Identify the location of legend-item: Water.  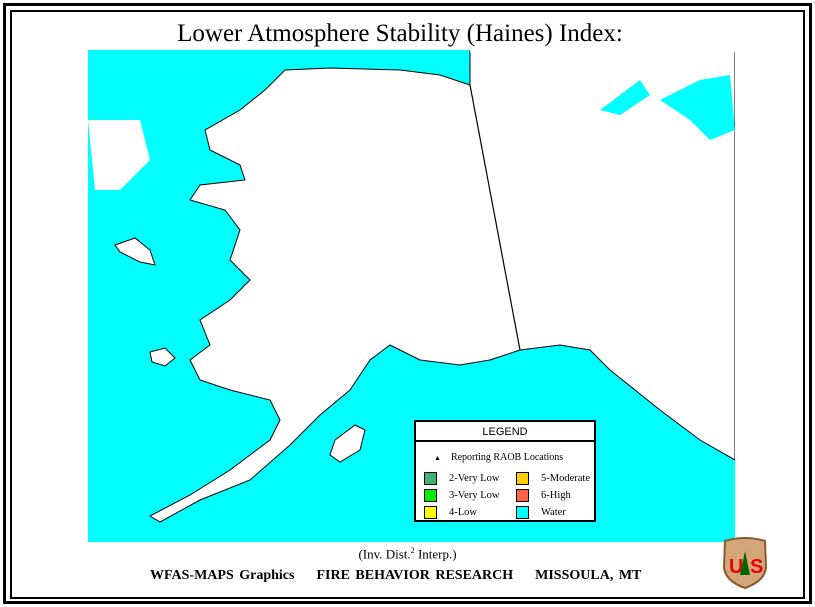
(541, 512).